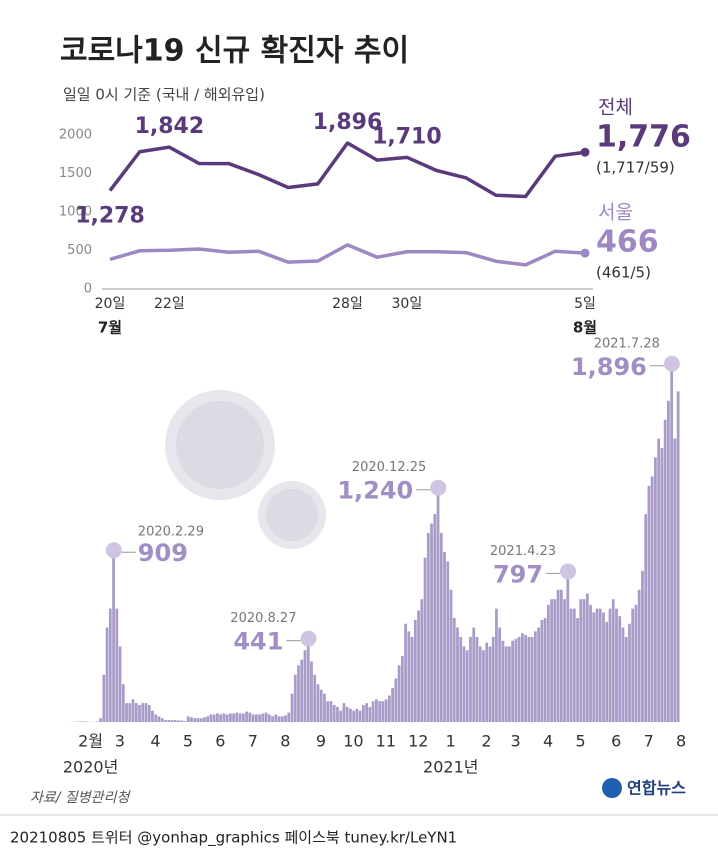 The image size is (718, 859). Describe the element at coordinates (234, 51) in the screenshot. I see `title: 코로나19 신규 확진자 추이` at that location.